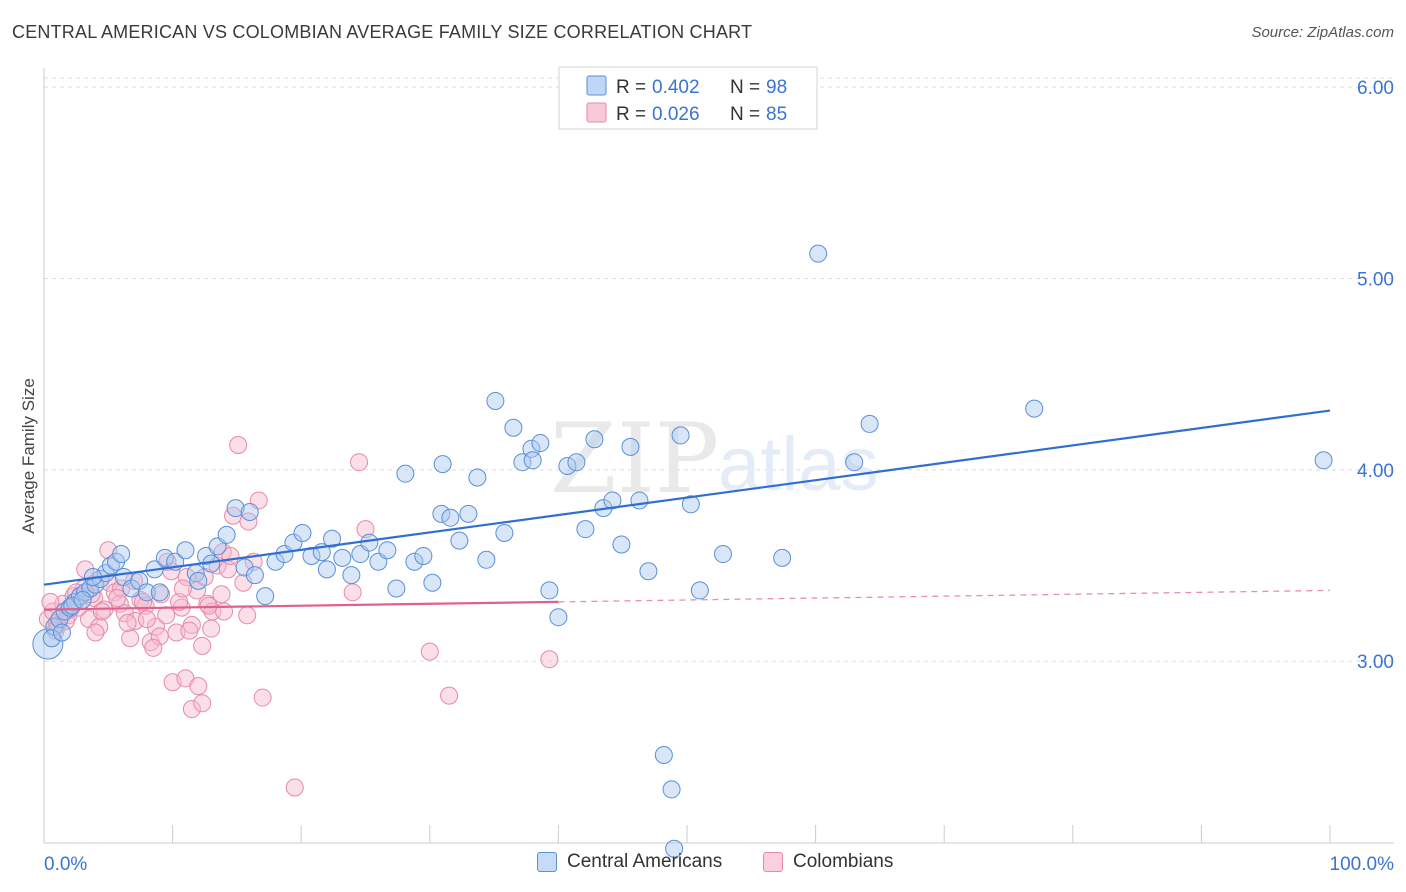 This screenshot has height=892, width=1406. What do you see at coordinates (1362, 864) in the screenshot?
I see `x-tick-label-end: 100.0%` at bounding box center [1362, 864].